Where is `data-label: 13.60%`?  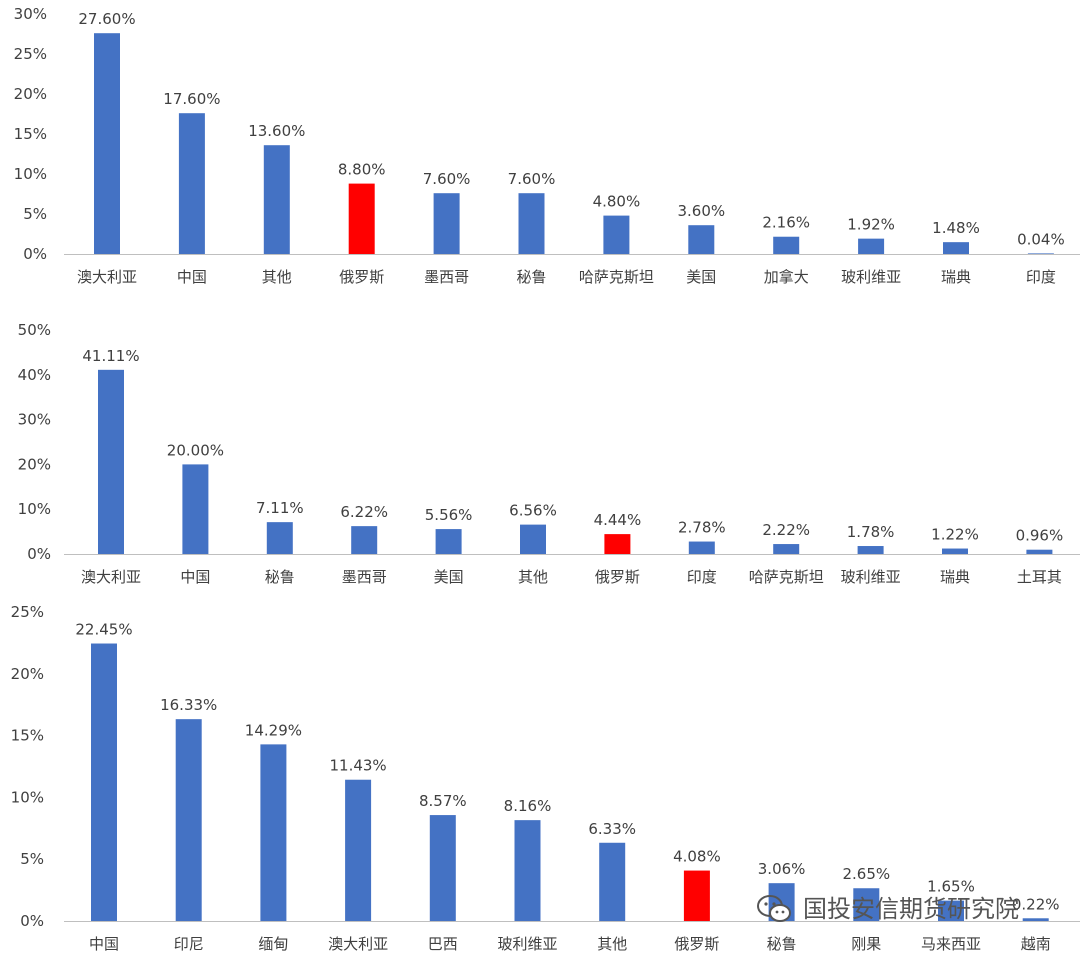 data-label: 13.60% is located at coordinates (276, 131).